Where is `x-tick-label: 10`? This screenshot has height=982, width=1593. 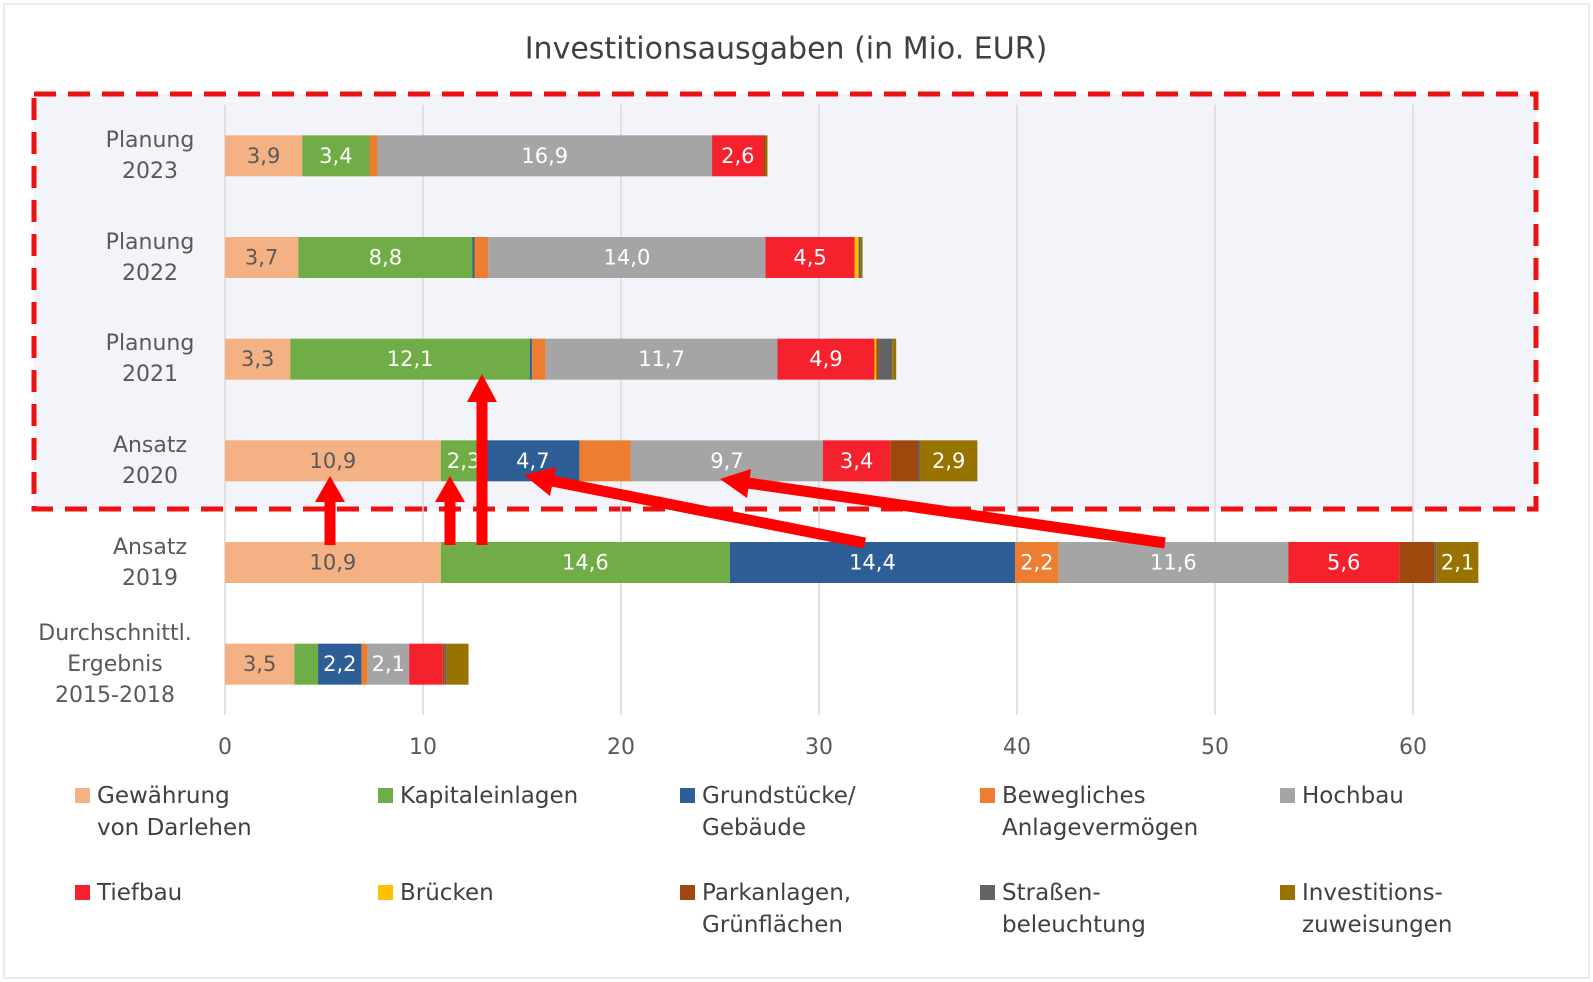
x-tick-label: 10 is located at coordinates (423, 747).